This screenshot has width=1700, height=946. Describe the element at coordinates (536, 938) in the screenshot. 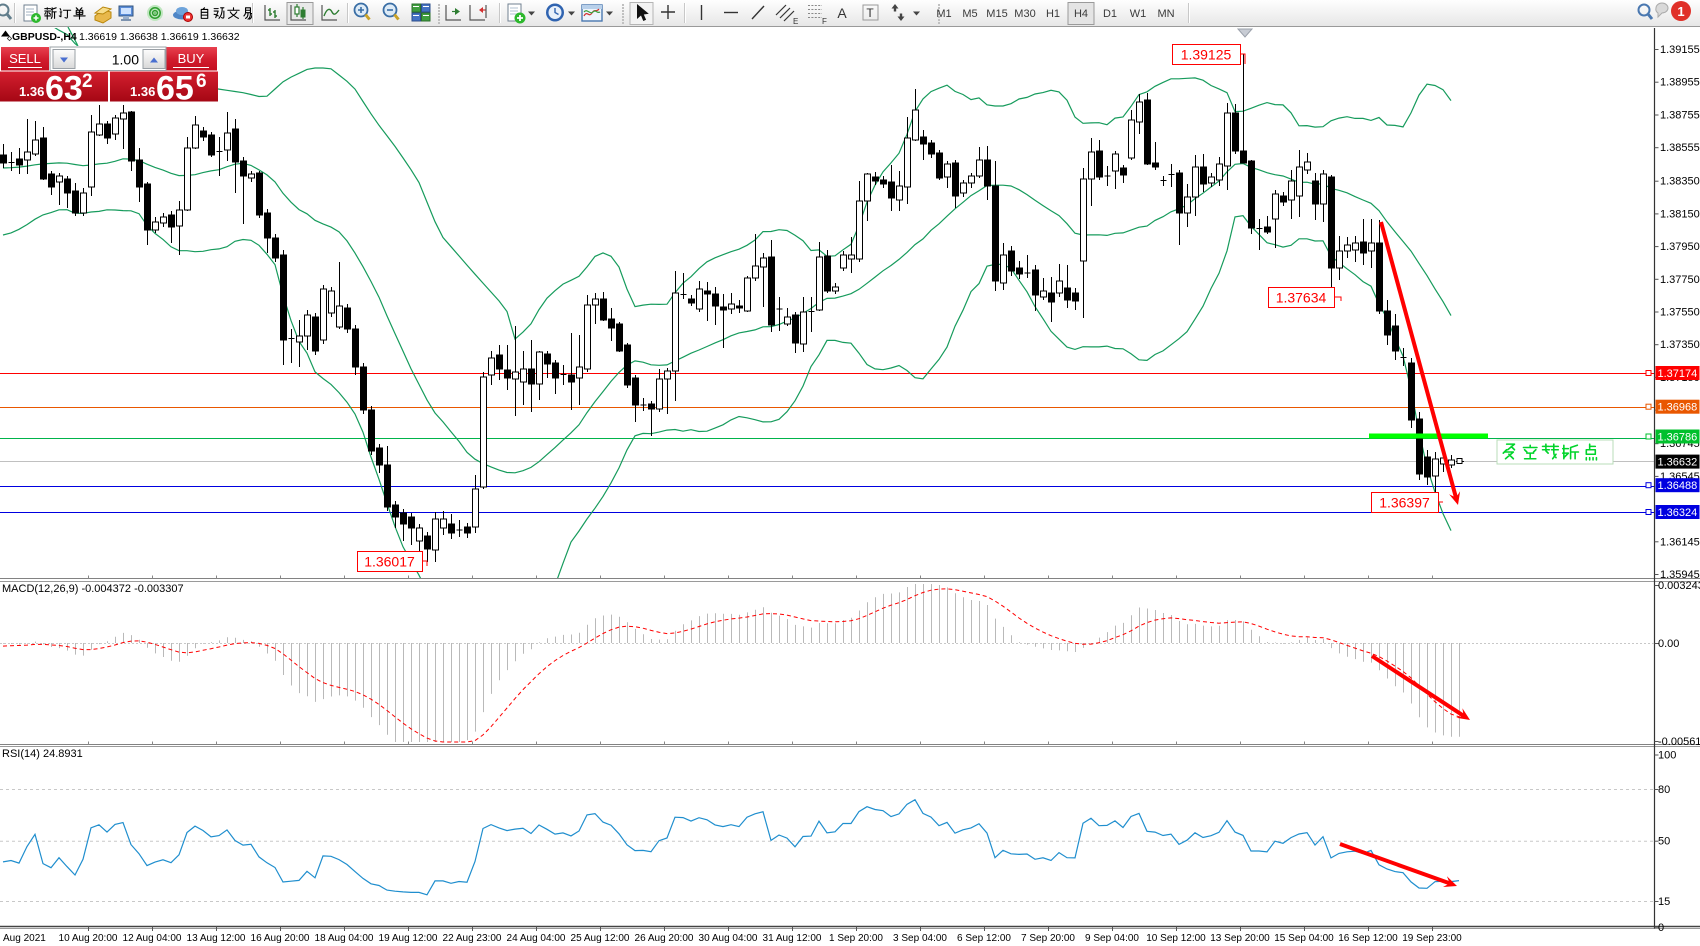

I see `svg-text: 24 Aug 04:00` at that location.